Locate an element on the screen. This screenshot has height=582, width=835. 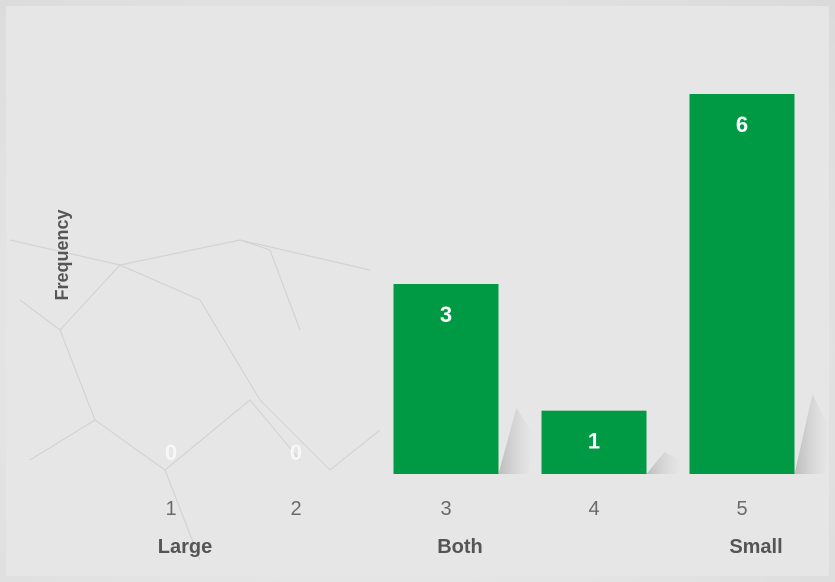
data-label-5: 6 is located at coordinates (742, 124).